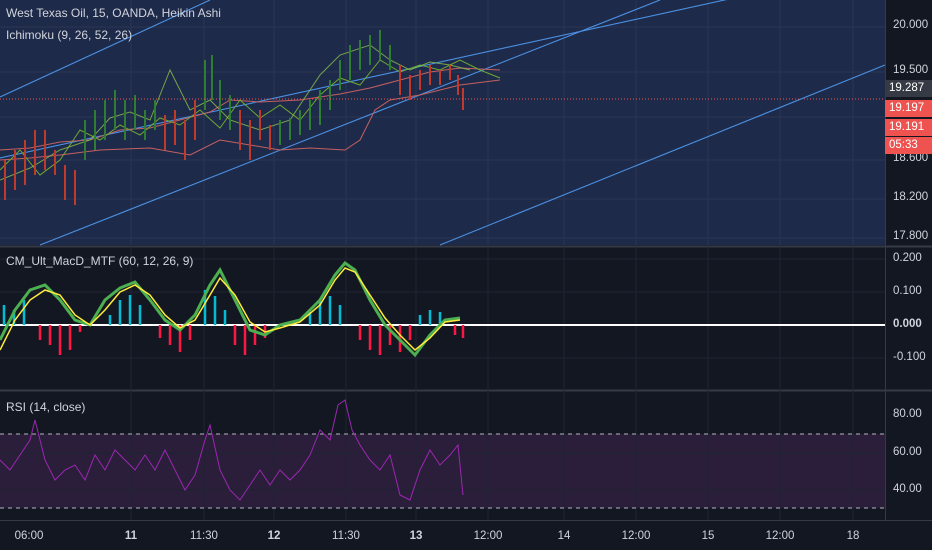  What do you see at coordinates (911, 197) in the screenshot?
I see `price-axis-label: 18.200` at bounding box center [911, 197].